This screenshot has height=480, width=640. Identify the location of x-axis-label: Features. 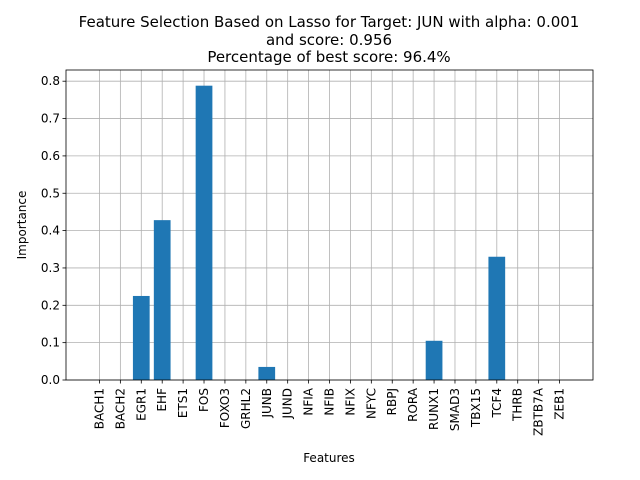
(329, 458).